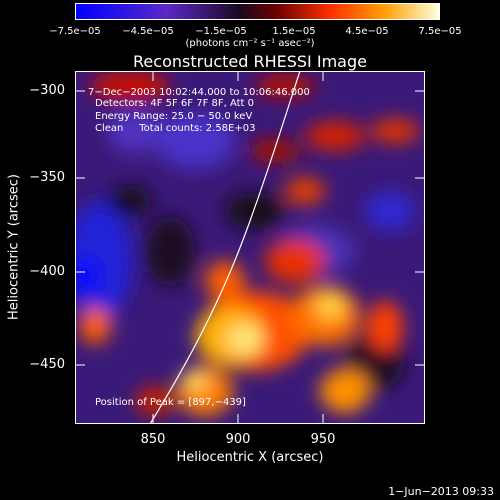 The width and height of the screenshot is (500, 500). Describe the element at coordinates (238, 439) in the screenshot. I see `x-tick-label: 900` at that location.